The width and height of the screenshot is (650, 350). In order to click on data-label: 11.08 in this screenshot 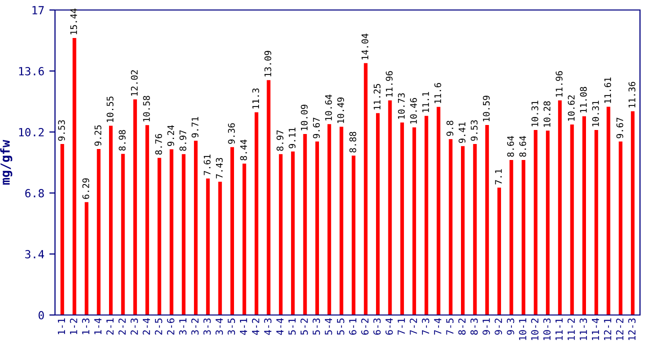, I will do `click(583, 99)`.